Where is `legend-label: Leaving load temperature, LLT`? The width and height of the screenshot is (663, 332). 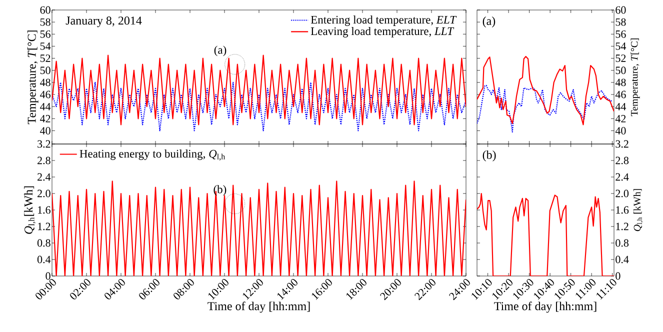
legend-label: Leaving load temperature, LLT is located at coordinates (382, 32).